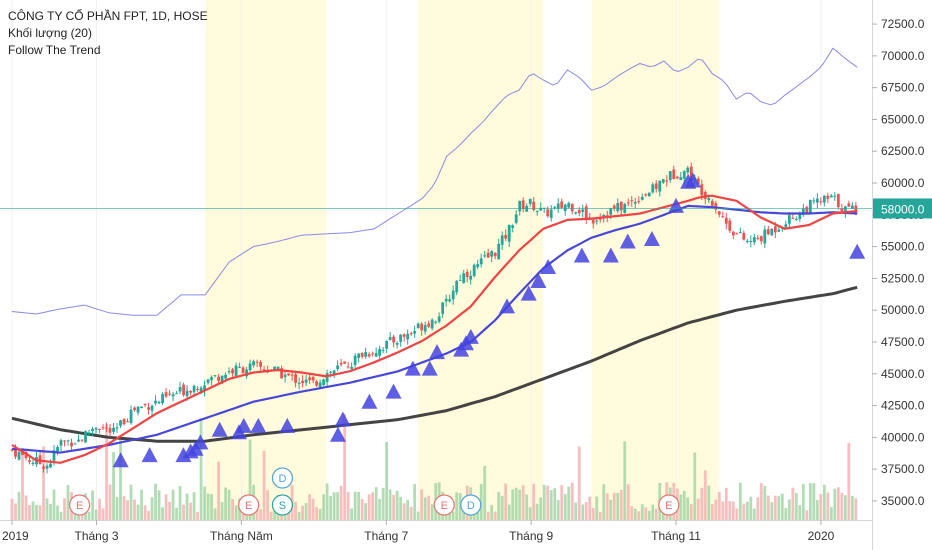 This screenshot has height=550, width=932. I want to click on x-tick-label: Tháng 7, so click(386, 536).